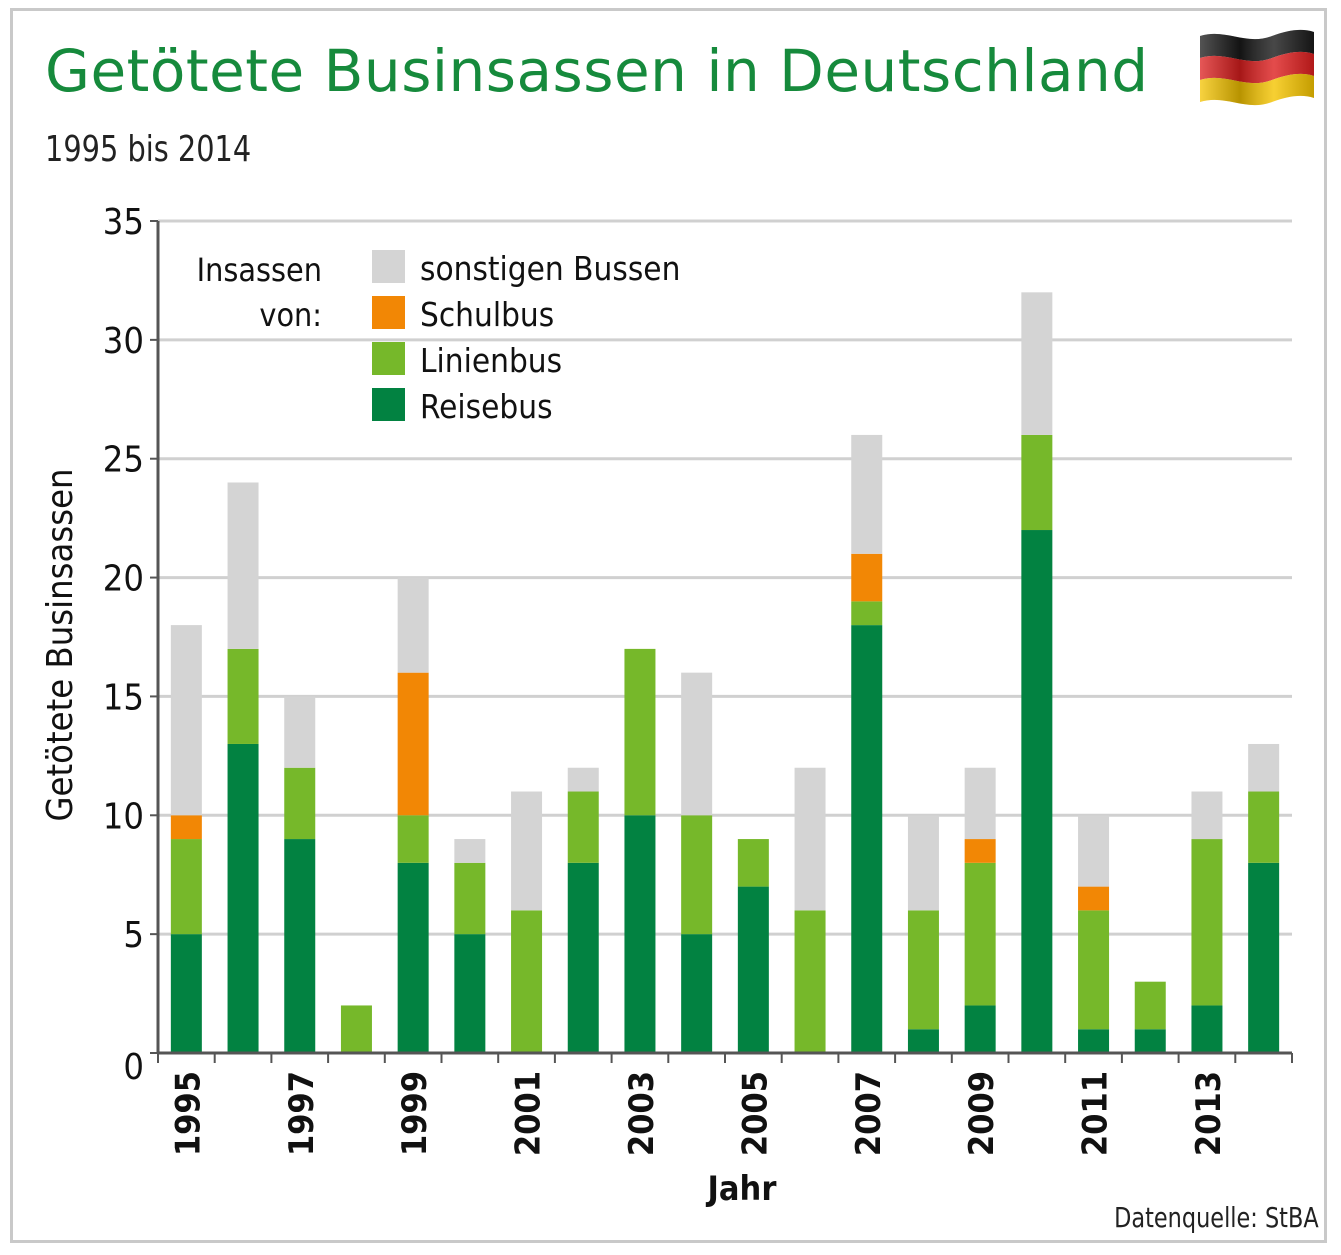 The width and height of the screenshot is (1341, 1255). What do you see at coordinates (1216, 1217) in the screenshot?
I see `data-source-note: Datenquelle: StBA` at bounding box center [1216, 1217].